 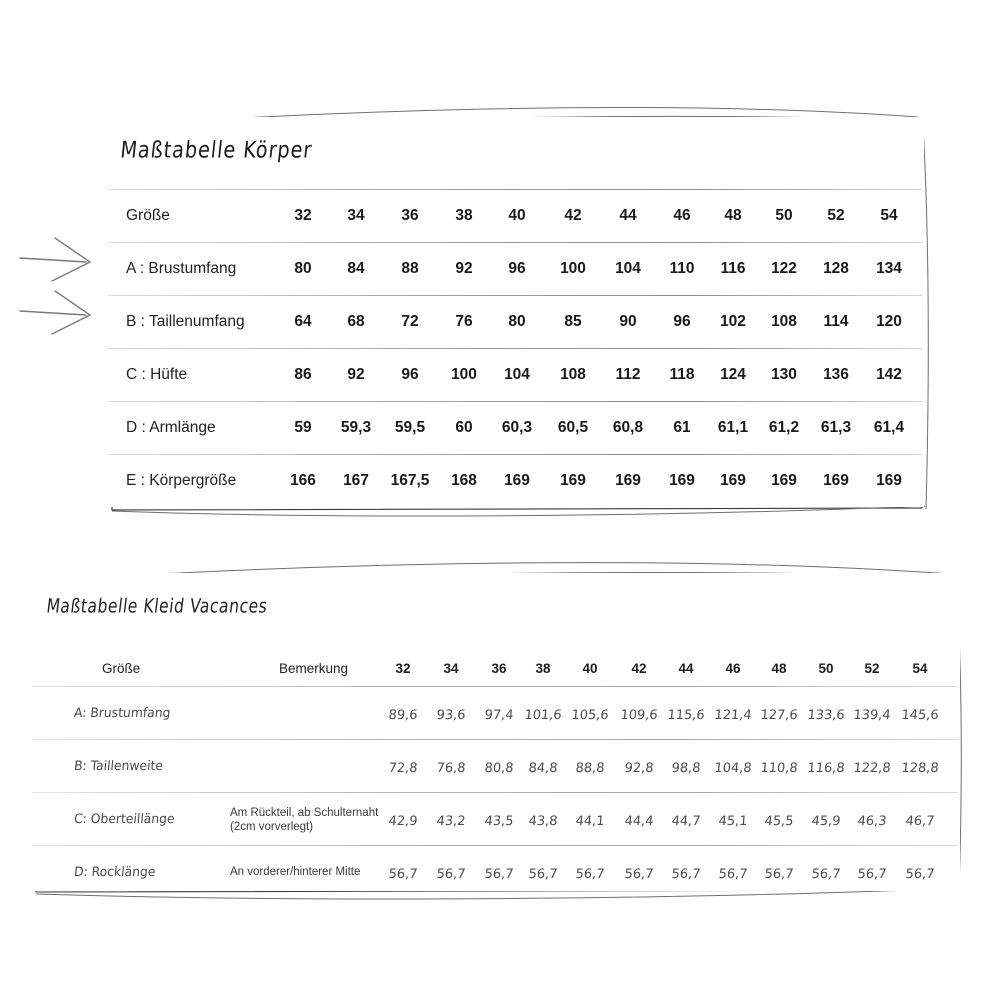 I want to click on table2-row-label: D: Rocklänge, so click(x=115, y=872).